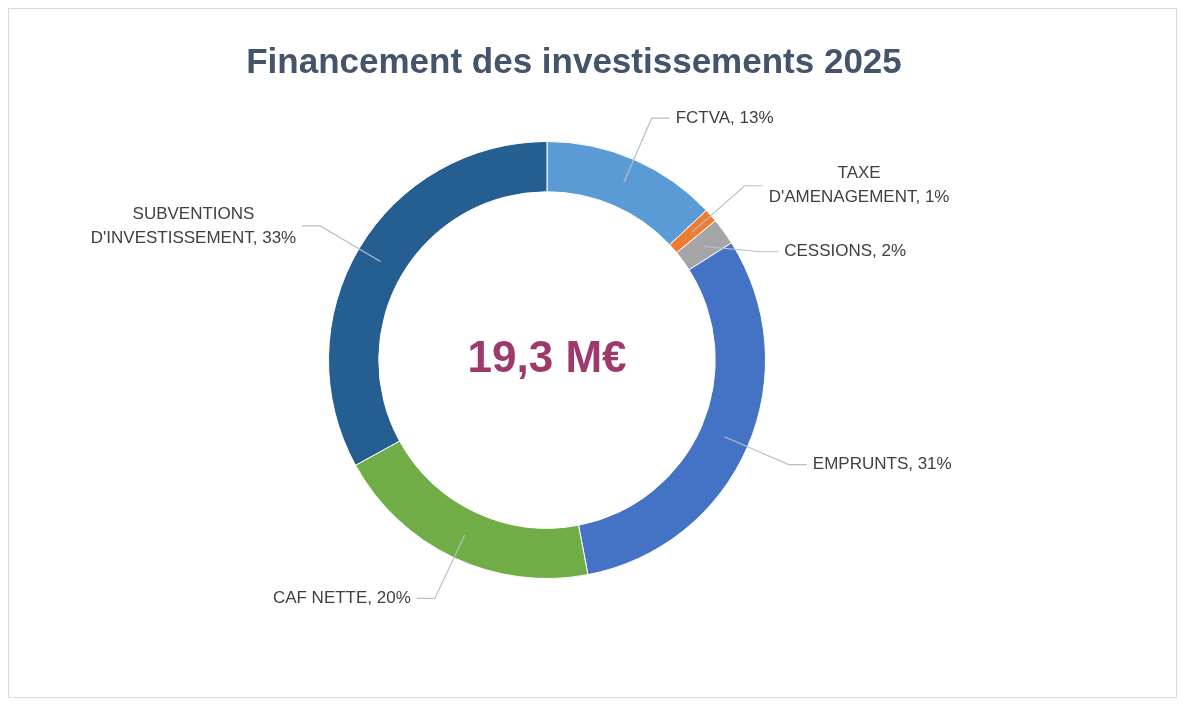 Image resolution: width=1185 pixels, height=707 pixels. What do you see at coordinates (845, 251) in the screenshot?
I see `slice-label: CESSIONS, 2%` at bounding box center [845, 251].